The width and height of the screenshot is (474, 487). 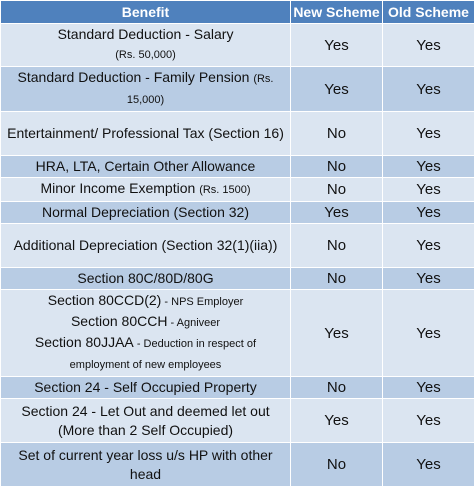 I want to click on header-benefit: Benefit, so click(x=146, y=12).